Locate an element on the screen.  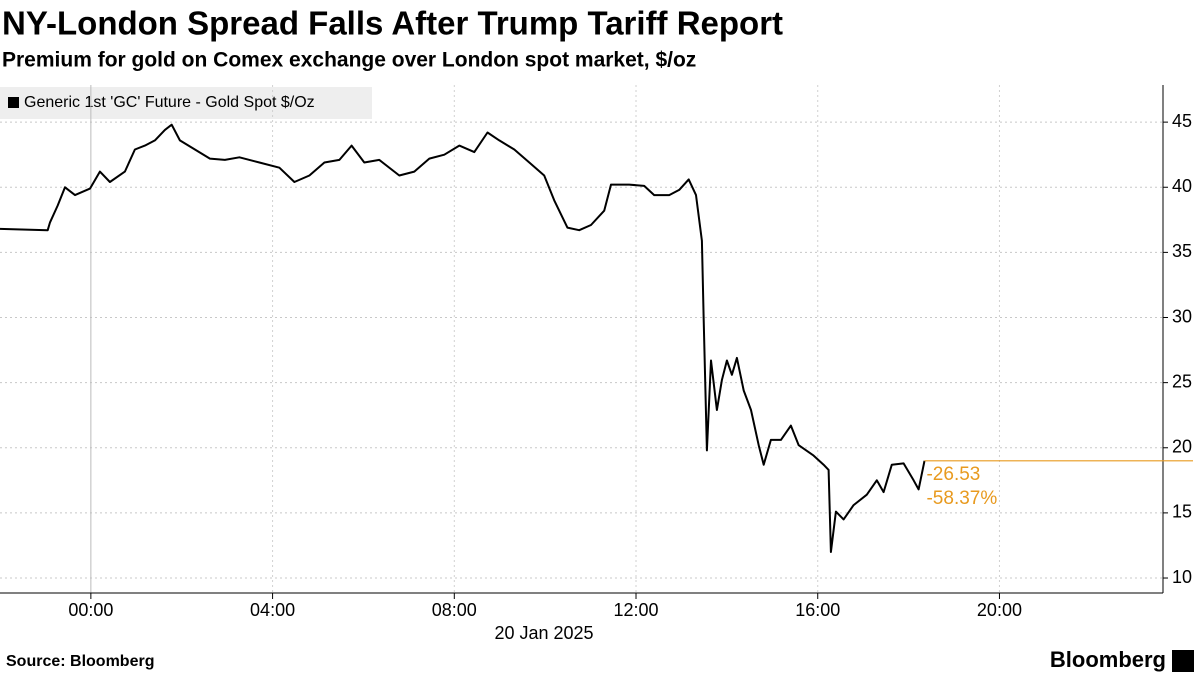
x-tick-label: 16:00 is located at coordinates (817, 610).